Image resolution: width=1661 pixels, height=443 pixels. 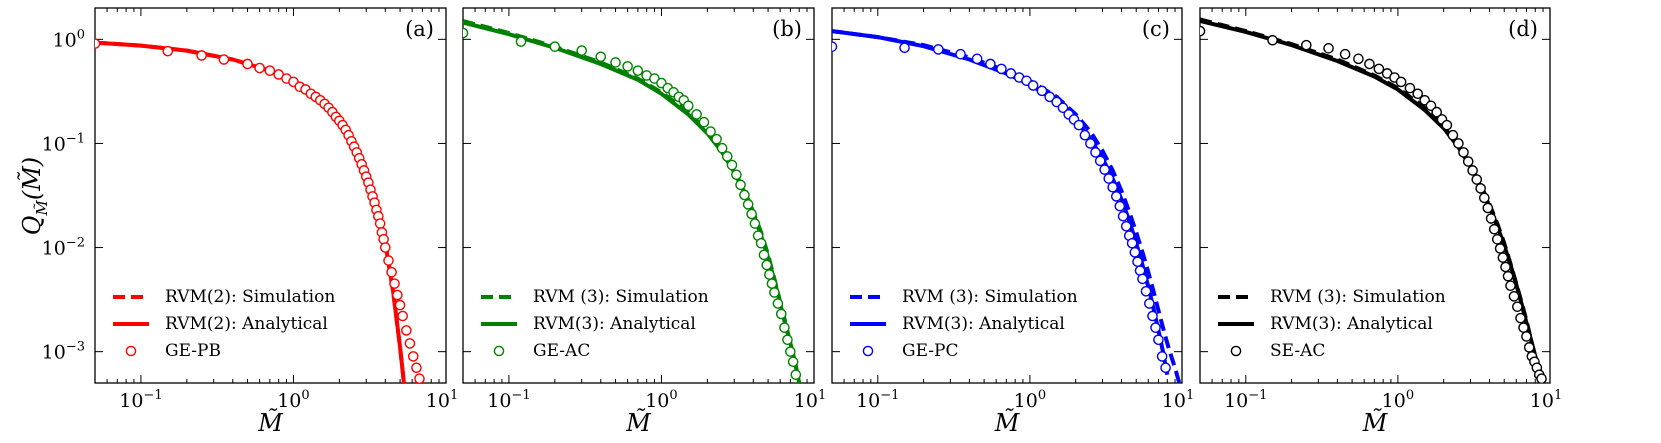 I want to click on y-tick-label-exponent: −3, so click(x=75, y=347).